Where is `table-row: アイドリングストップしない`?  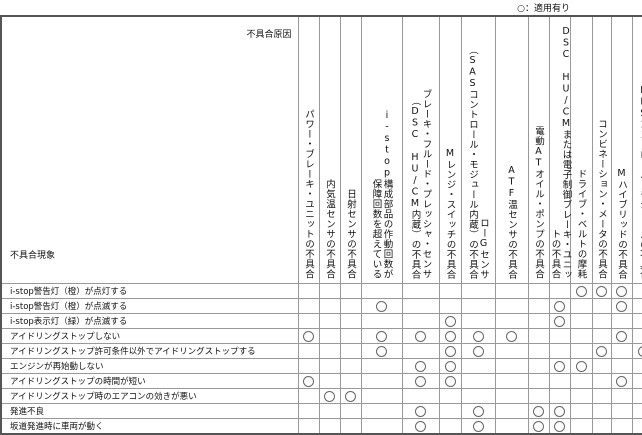 table-row: アイドリングストップしない is located at coordinates (321, 336).